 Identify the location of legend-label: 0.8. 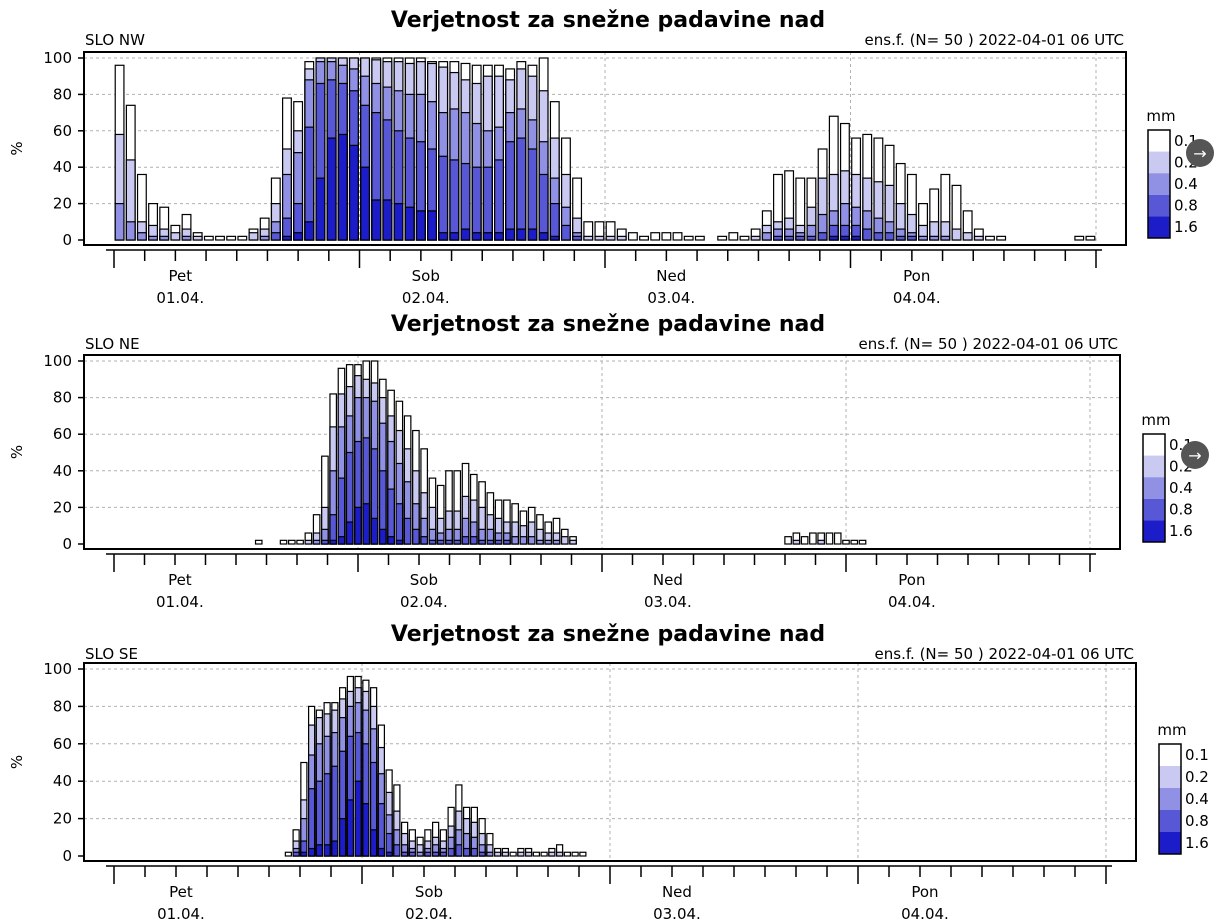
(1181, 510).